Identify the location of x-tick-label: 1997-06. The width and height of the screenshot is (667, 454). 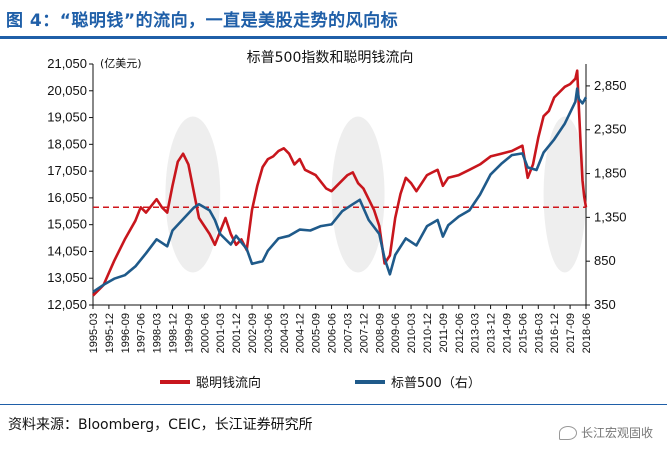
(142, 333).